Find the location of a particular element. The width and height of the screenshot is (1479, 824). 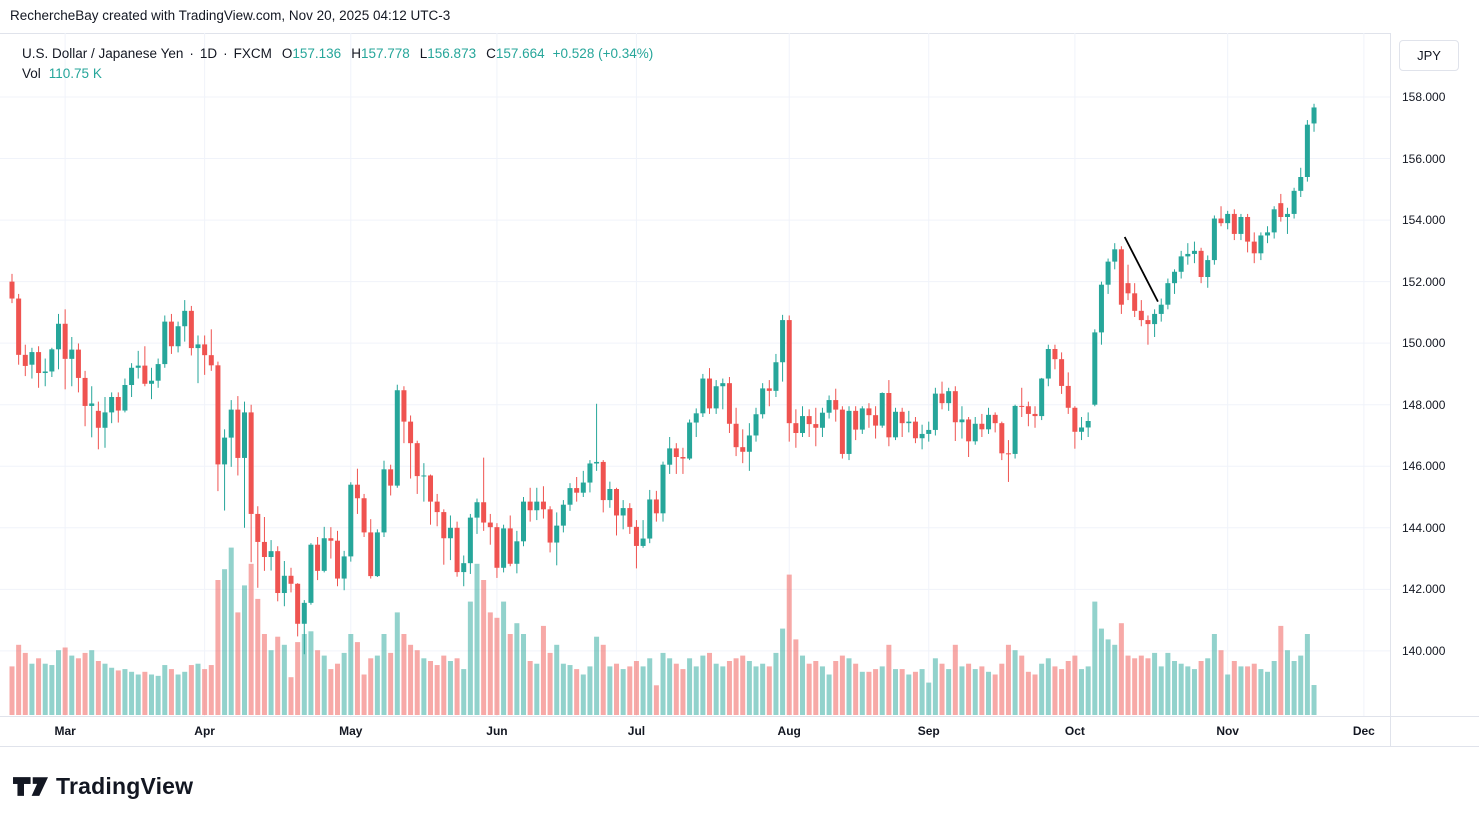

time-axis-label: Apr is located at coordinates (204, 731).